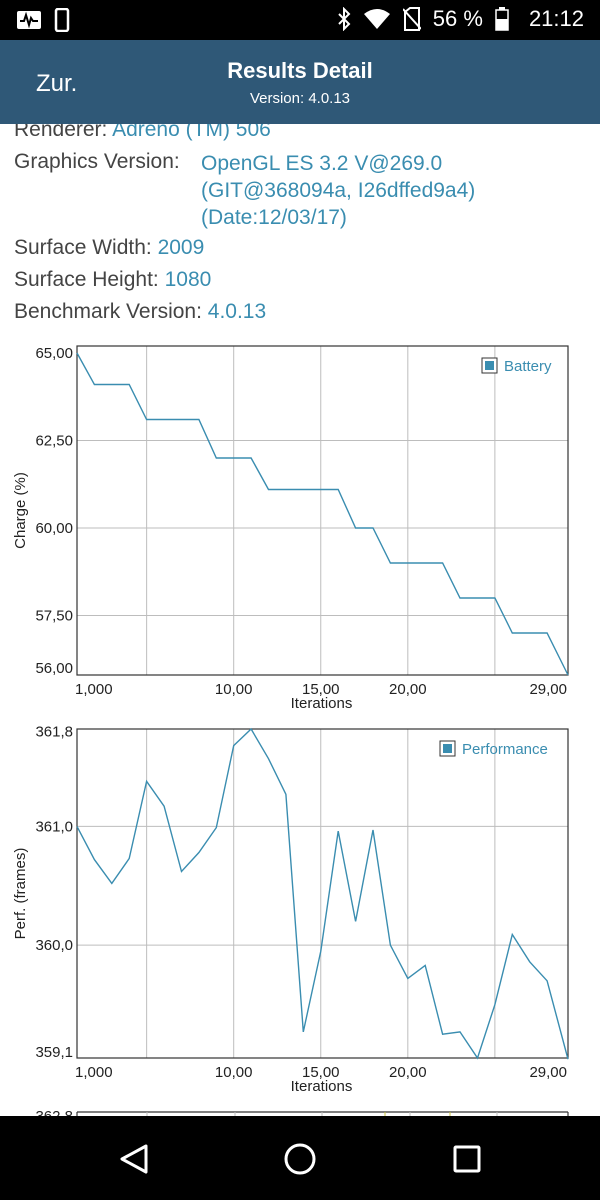 The width and height of the screenshot is (600, 1200). I want to click on y-axis-label: Charge (%), so click(20, 510).